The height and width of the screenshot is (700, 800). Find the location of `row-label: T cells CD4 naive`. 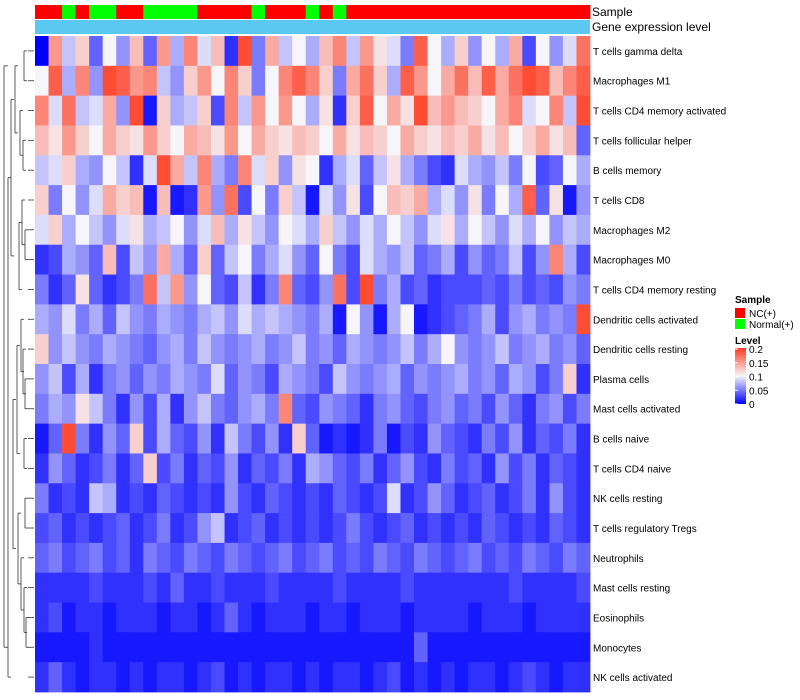

row-label: T cells CD4 naive is located at coordinates (632, 469).